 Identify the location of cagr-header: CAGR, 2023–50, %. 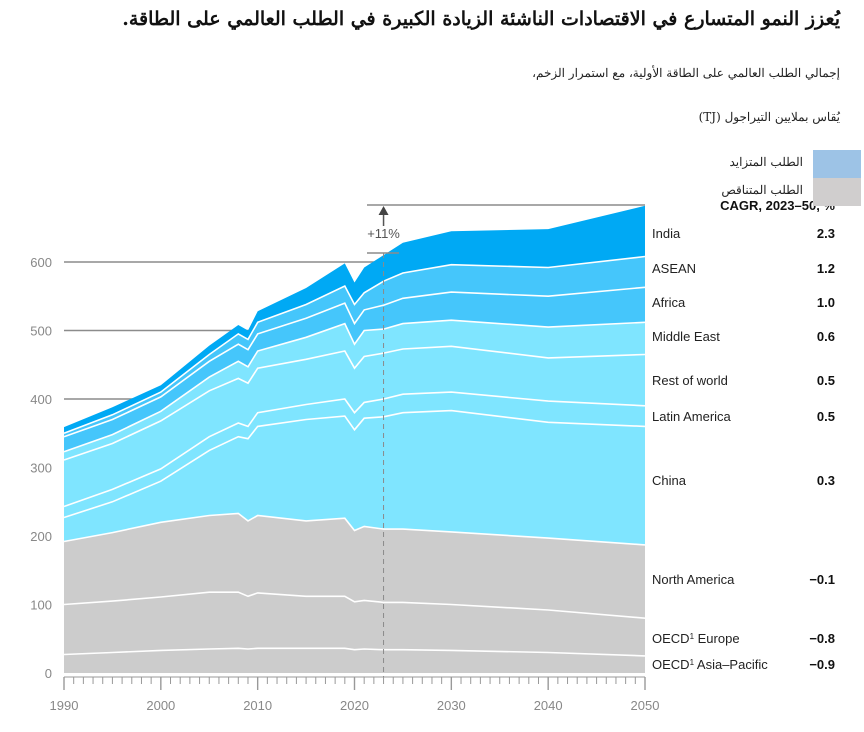
(777, 205).